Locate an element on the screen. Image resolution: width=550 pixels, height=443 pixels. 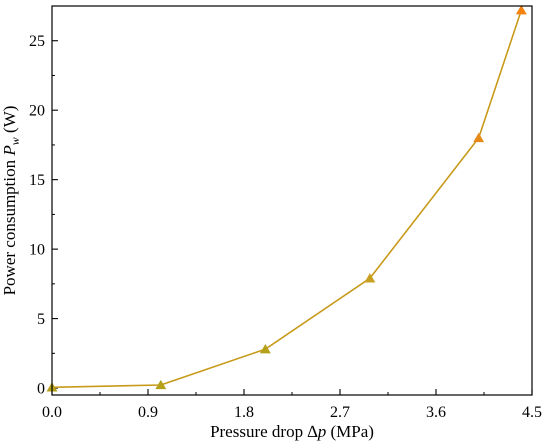
x-tick-label: 1.8 is located at coordinates (244, 412).